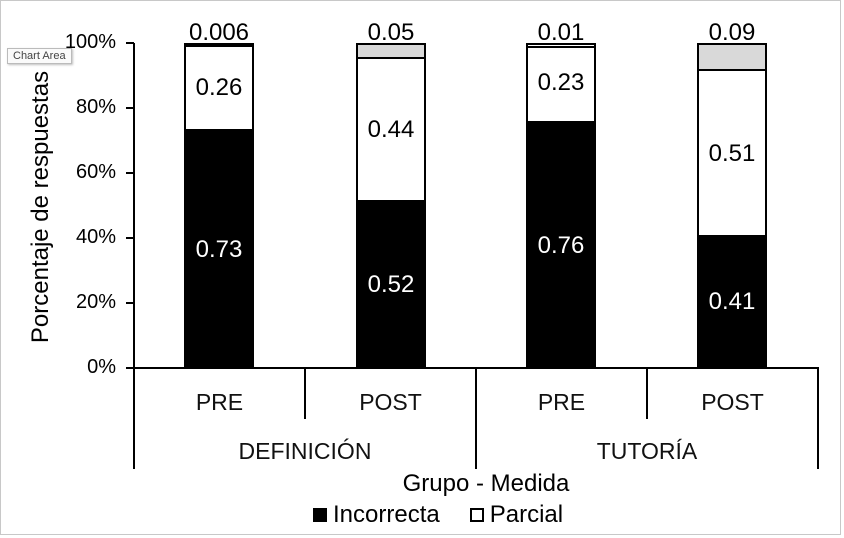 The height and width of the screenshot is (538, 844). I want to click on data-label: 0.26, so click(219, 87).